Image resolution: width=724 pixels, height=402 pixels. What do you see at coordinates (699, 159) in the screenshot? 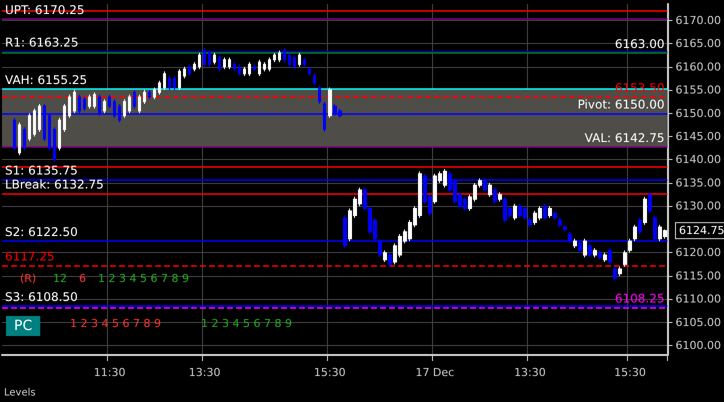
I see `y-tick-label: 6140.00` at bounding box center [699, 159].